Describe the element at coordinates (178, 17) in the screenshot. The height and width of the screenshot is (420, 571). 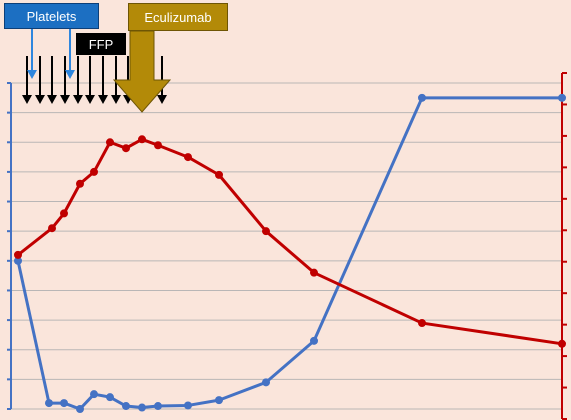
I see `eculizumab-label: Eculizumab` at that location.